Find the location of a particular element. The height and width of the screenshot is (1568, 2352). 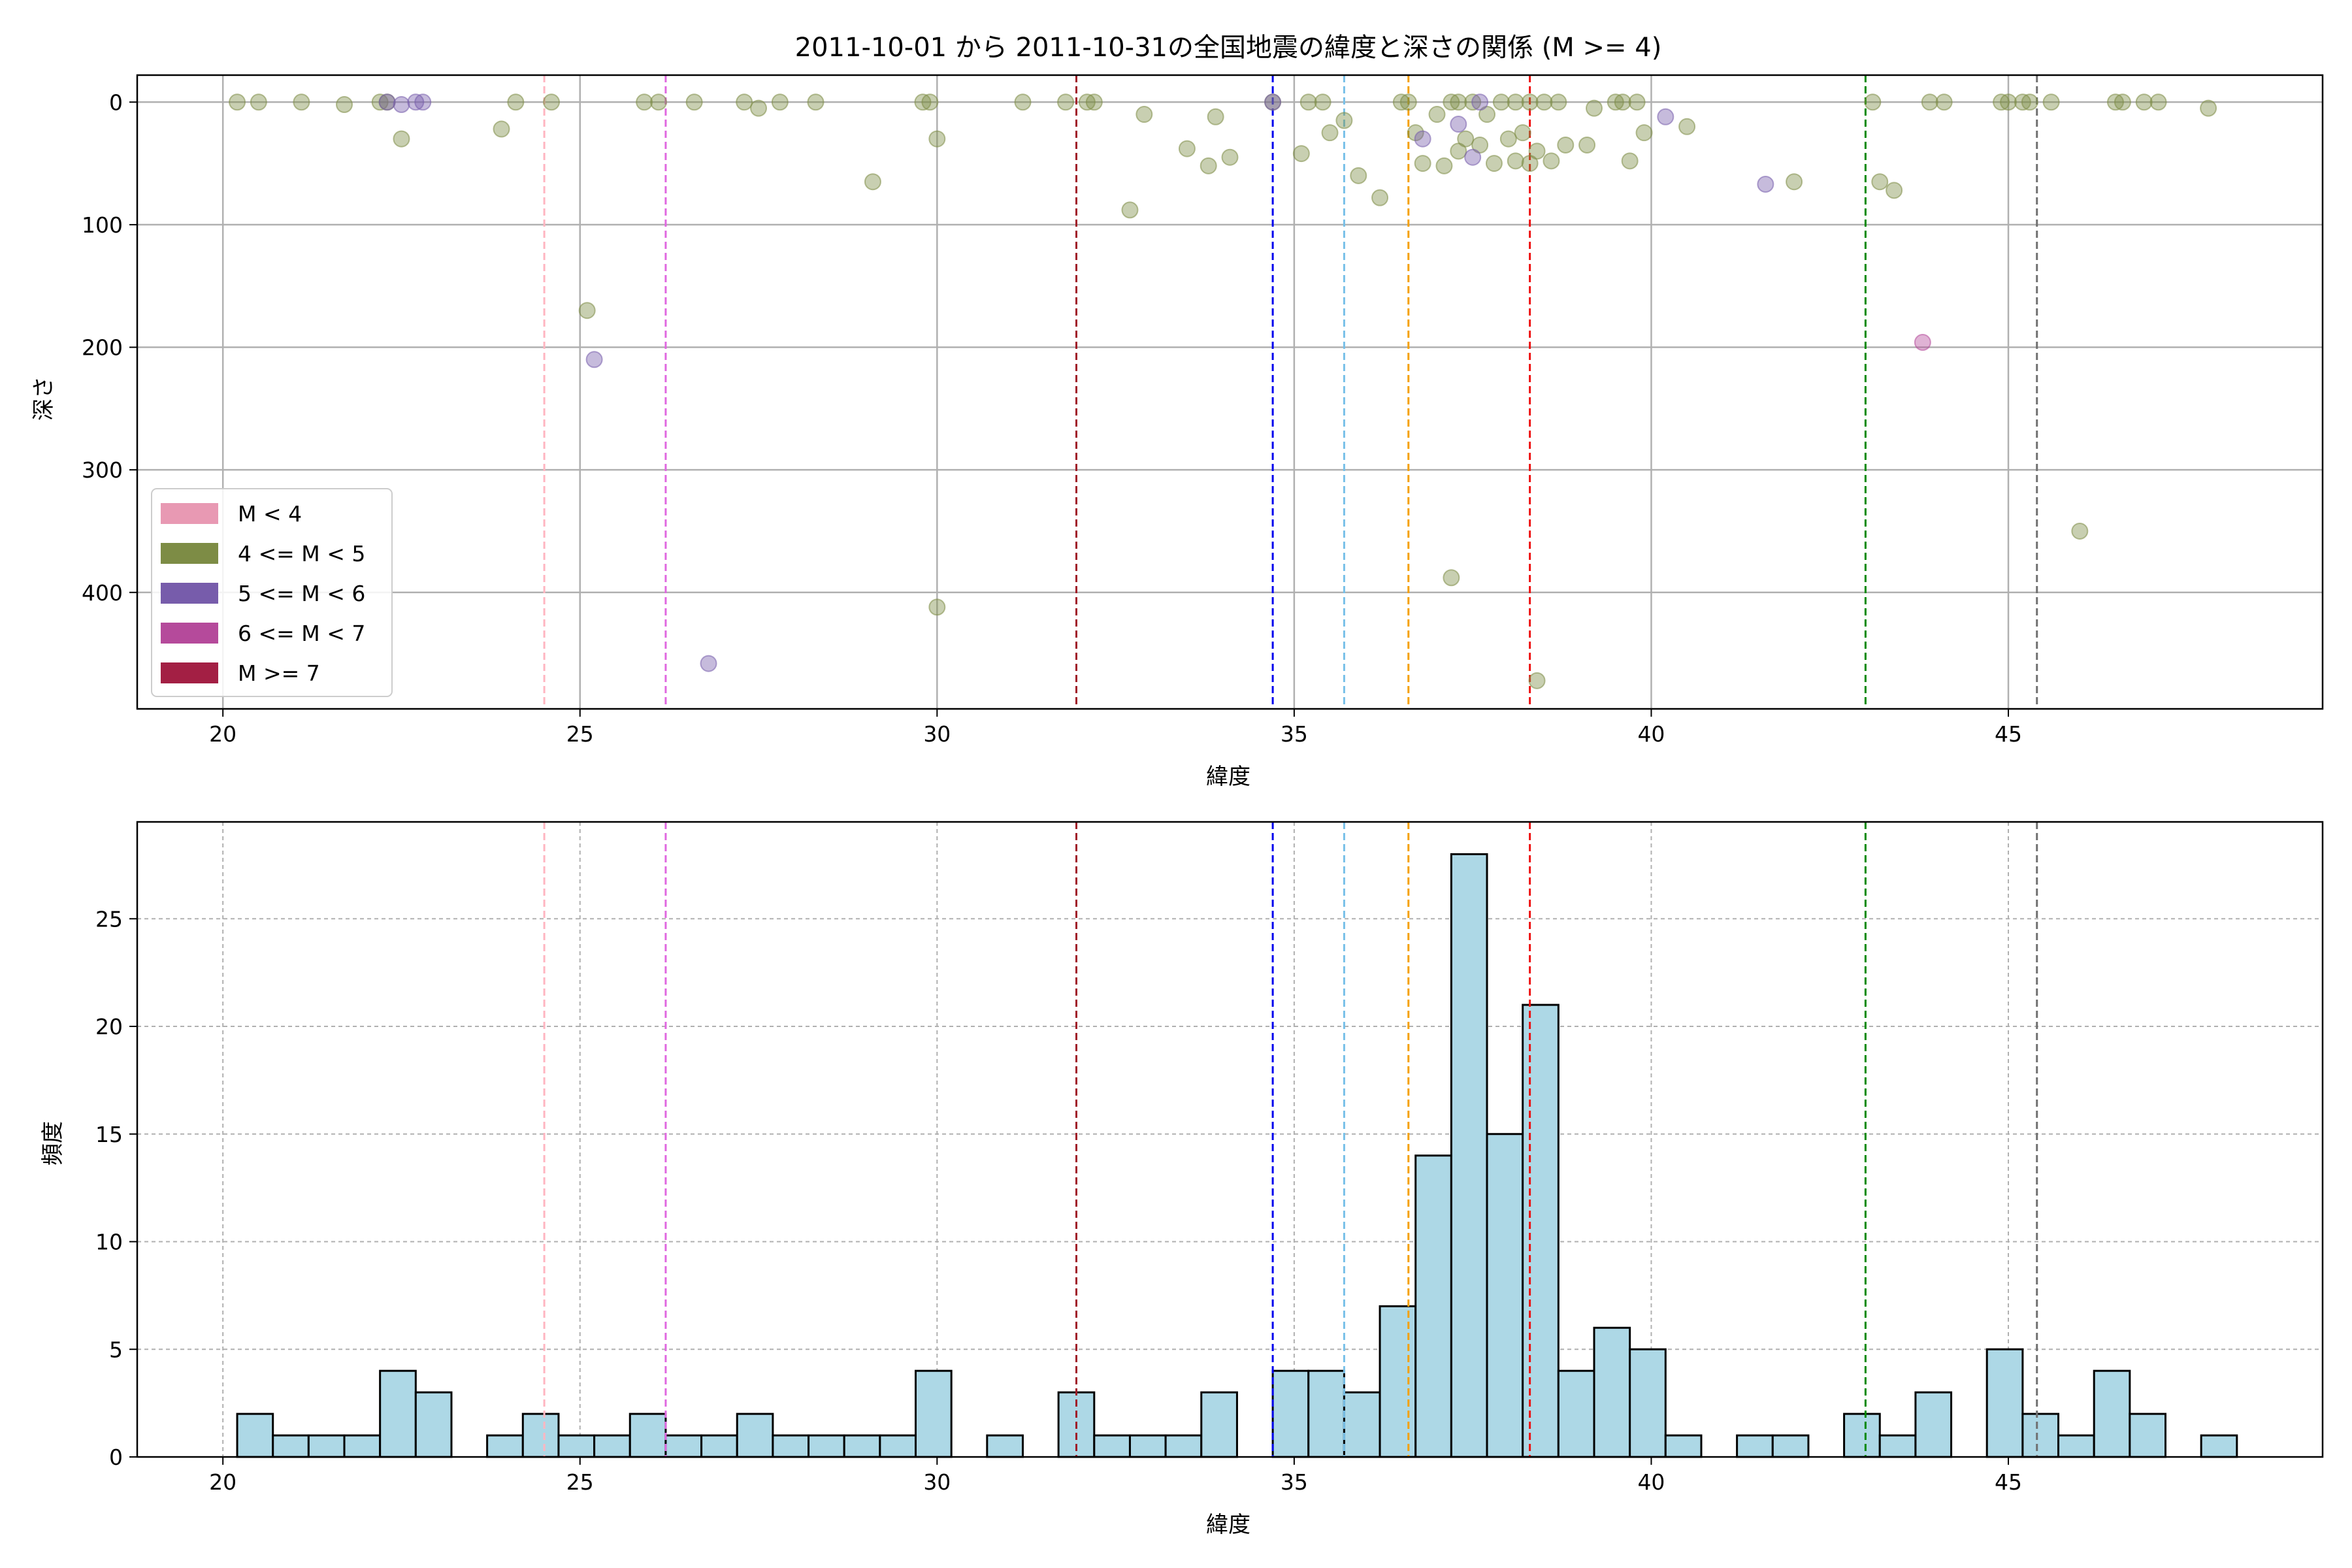

histogram-y-ticks: 0 5 10 15 20 25 is located at coordinates (116, 1188).